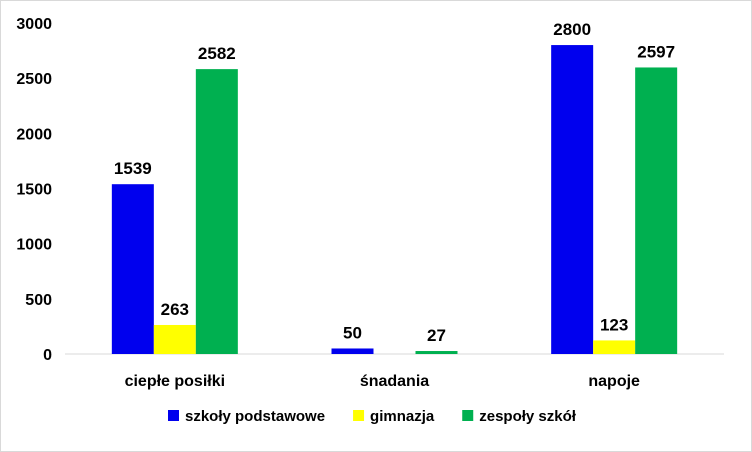 The width and height of the screenshot is (752, 452). I want to click on category-label: napoje, so click(614, 381).